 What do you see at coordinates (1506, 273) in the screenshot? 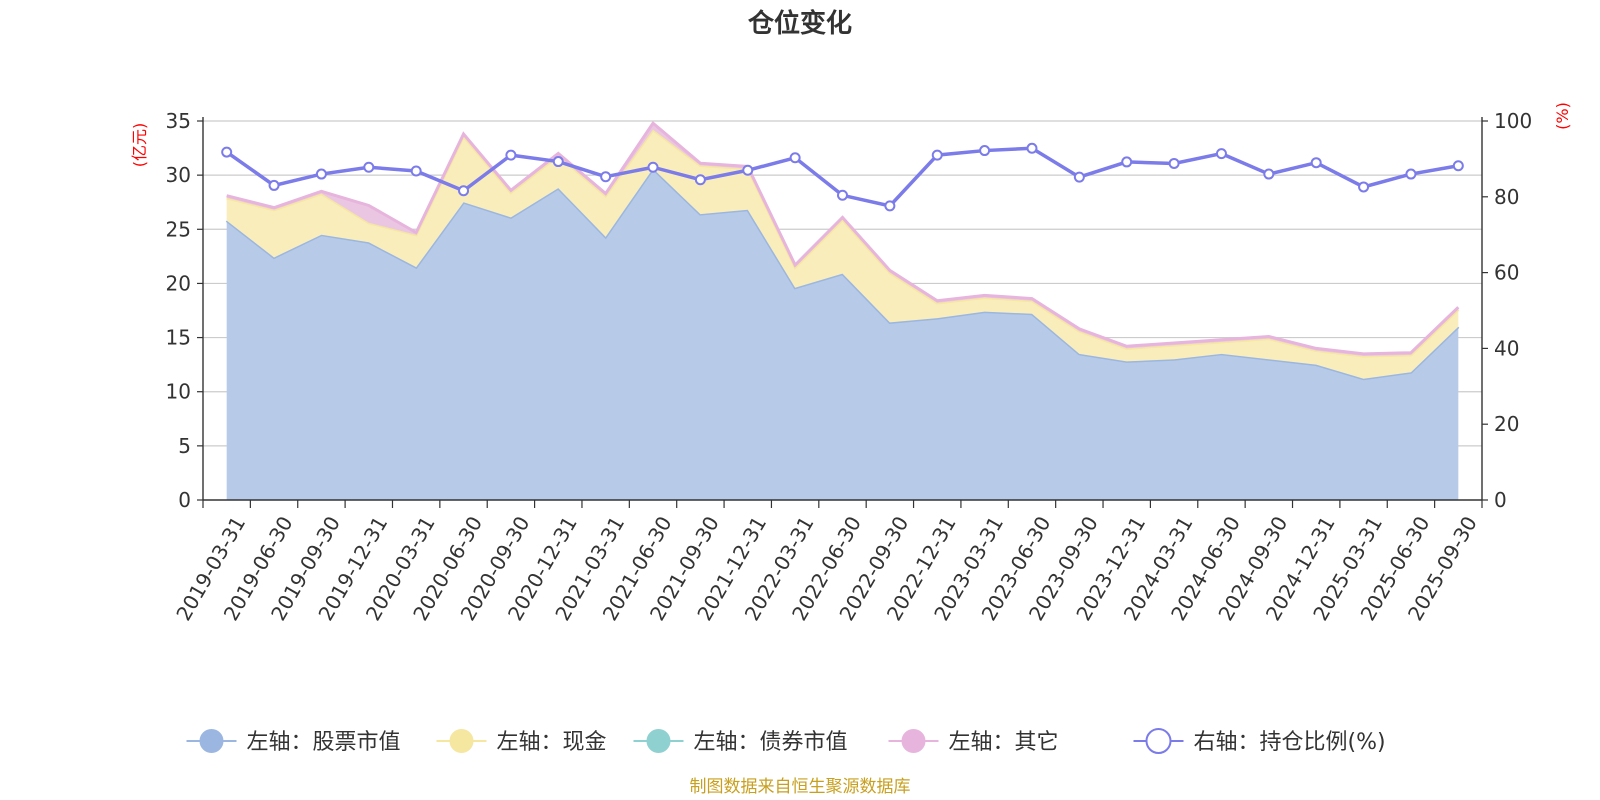
I see `right-tick-label: 60` at bounding box center [1506, 273].